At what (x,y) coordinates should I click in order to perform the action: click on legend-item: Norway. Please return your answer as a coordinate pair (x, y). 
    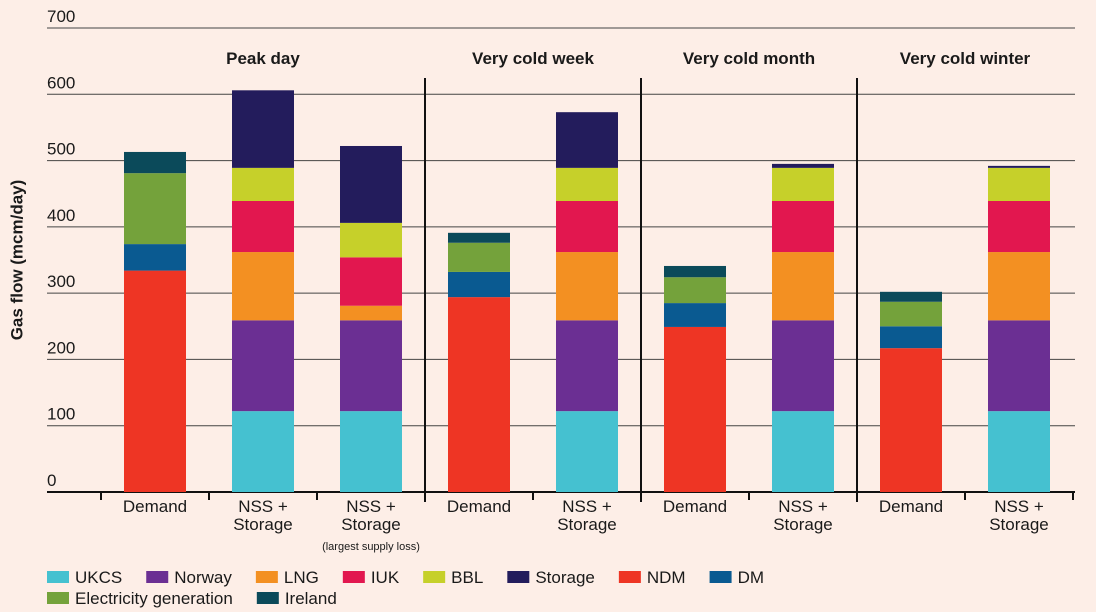
    Looking at the image, I should click on (189, 577).